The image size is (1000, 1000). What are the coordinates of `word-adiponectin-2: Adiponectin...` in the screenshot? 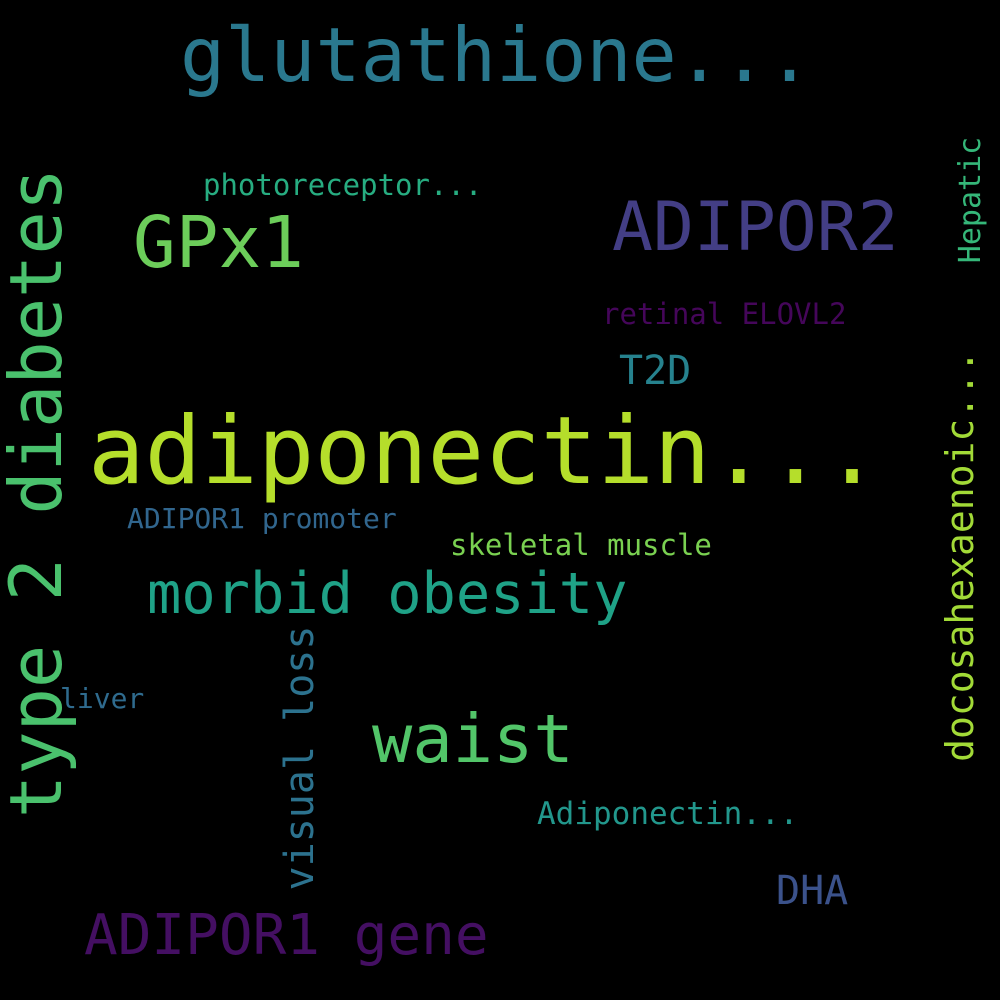 It's located at (668, 814).